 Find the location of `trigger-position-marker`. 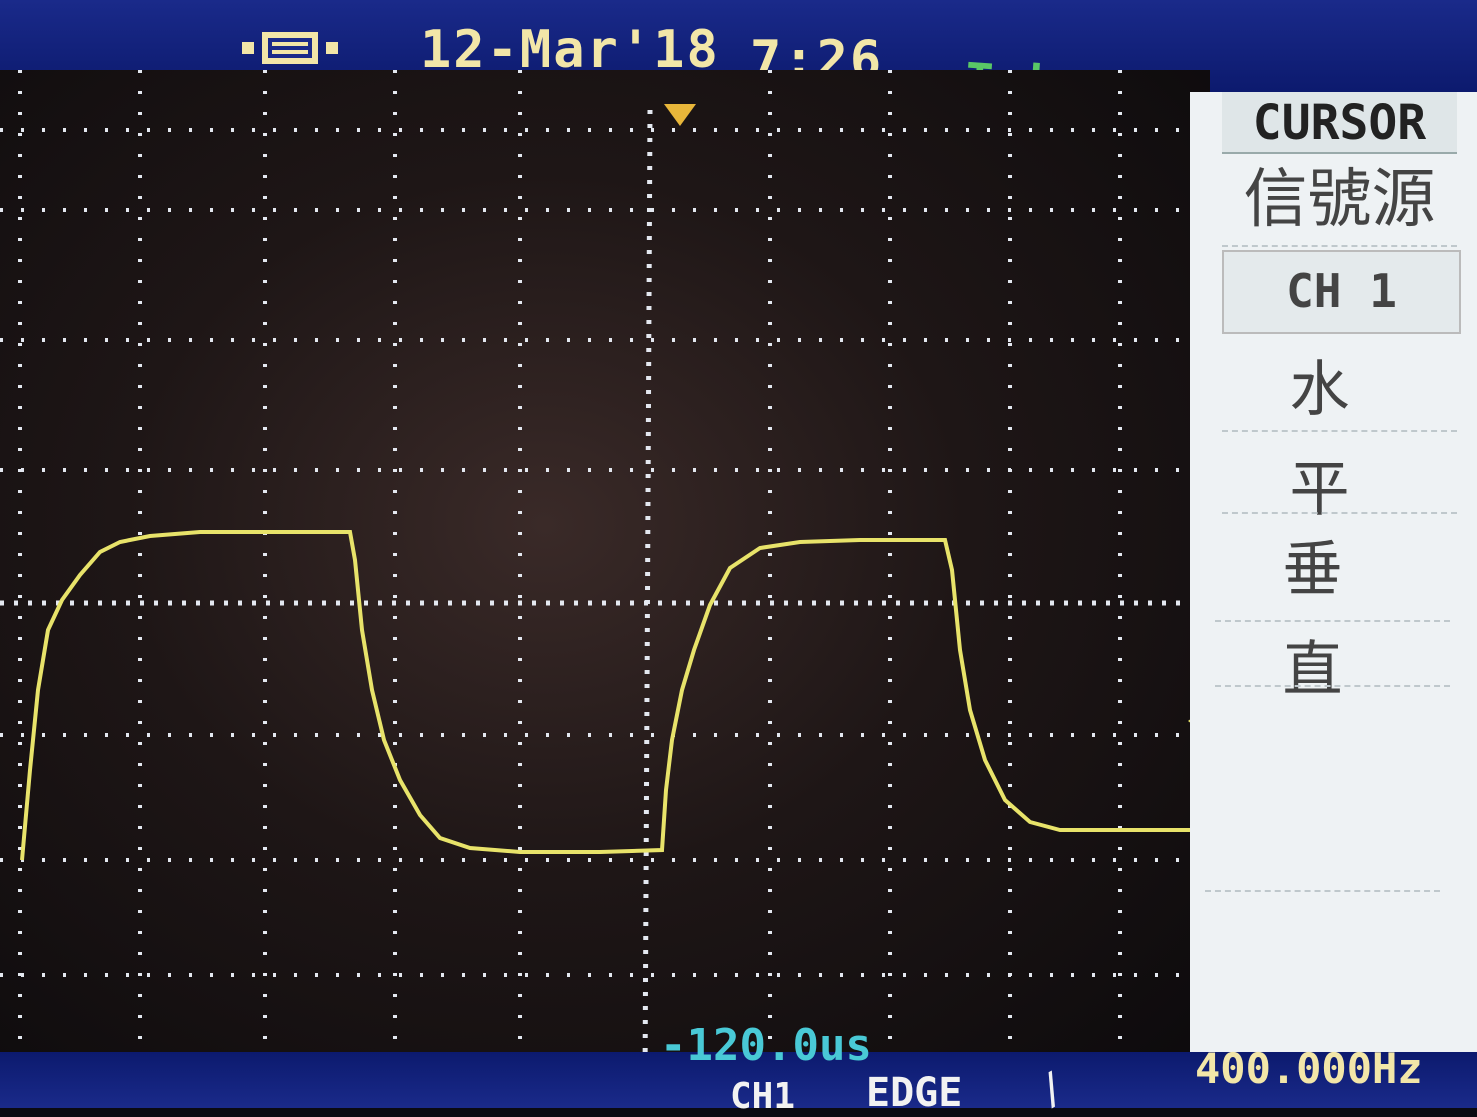

trigger-position-marker is located at coordinates (680, 115).